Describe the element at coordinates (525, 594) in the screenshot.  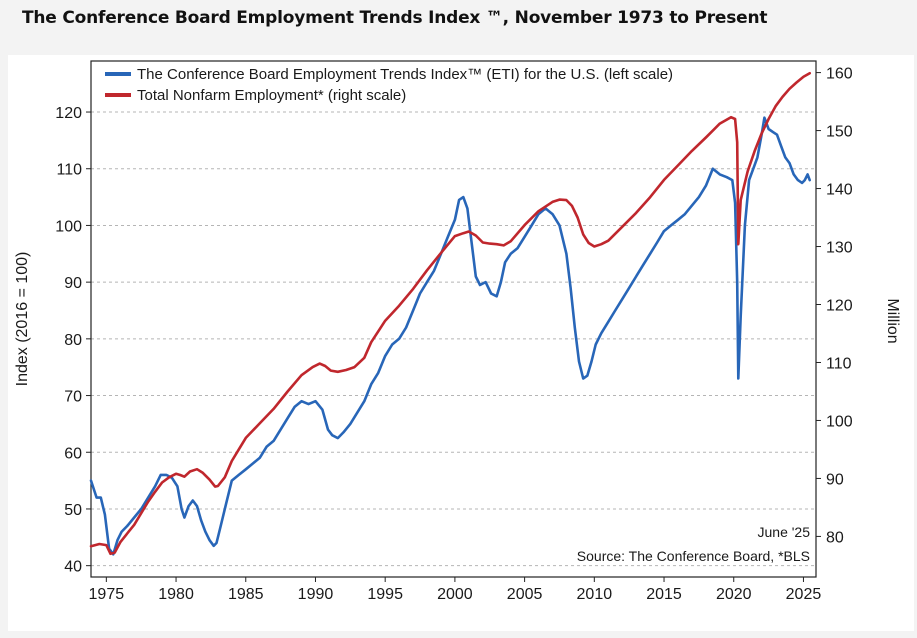
I see `x-tick-label: 2005` at that location.